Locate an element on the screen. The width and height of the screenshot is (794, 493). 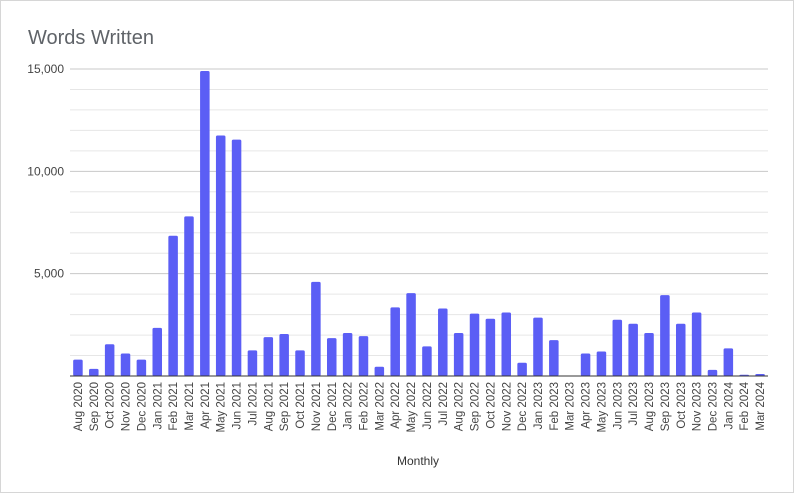
x-tick-label: Jan 2022 is located at coordinates (349, 405).